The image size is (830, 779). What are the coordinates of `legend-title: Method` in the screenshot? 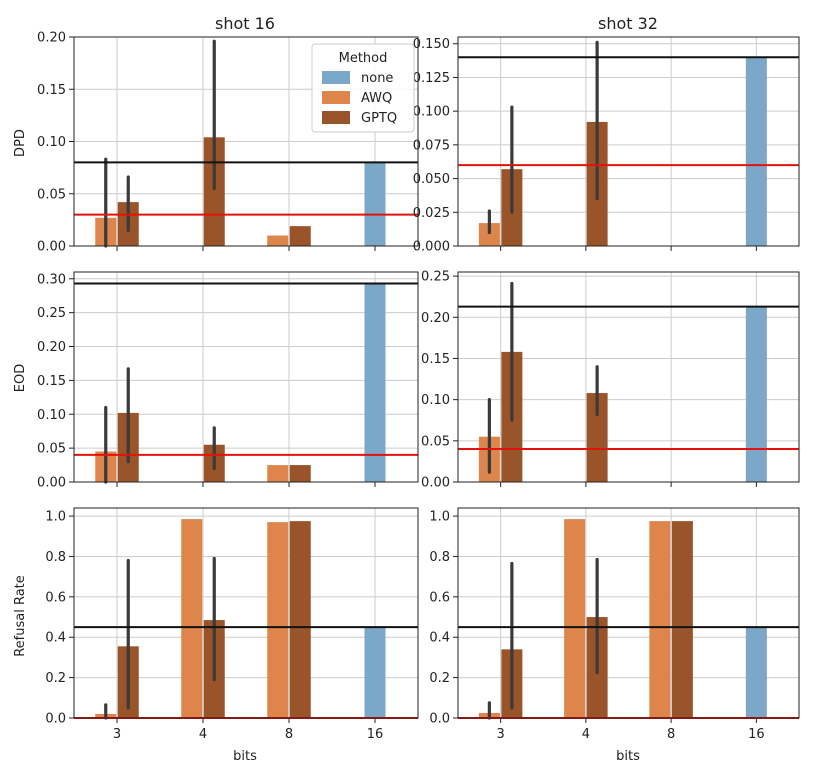 It's located at (363, 58).